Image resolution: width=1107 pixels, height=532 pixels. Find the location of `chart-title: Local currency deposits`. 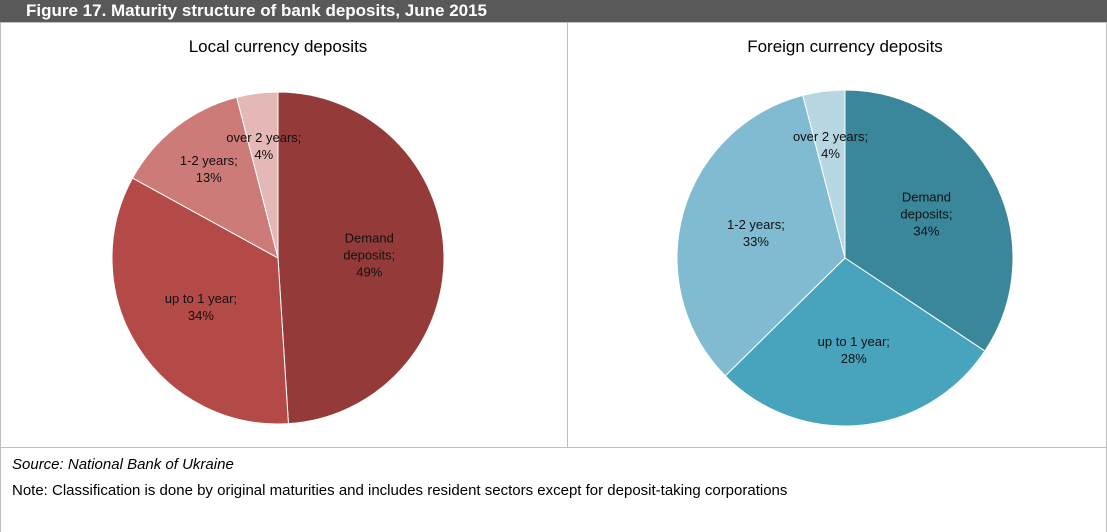

chart-title: Local currency deposits is located at coordinates (278, 46).